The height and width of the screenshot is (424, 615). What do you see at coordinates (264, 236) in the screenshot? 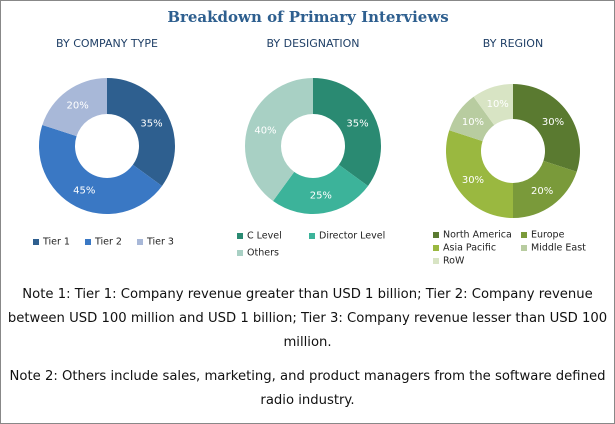
I see `legend-label: C Level` at bounding box center [264, 236].